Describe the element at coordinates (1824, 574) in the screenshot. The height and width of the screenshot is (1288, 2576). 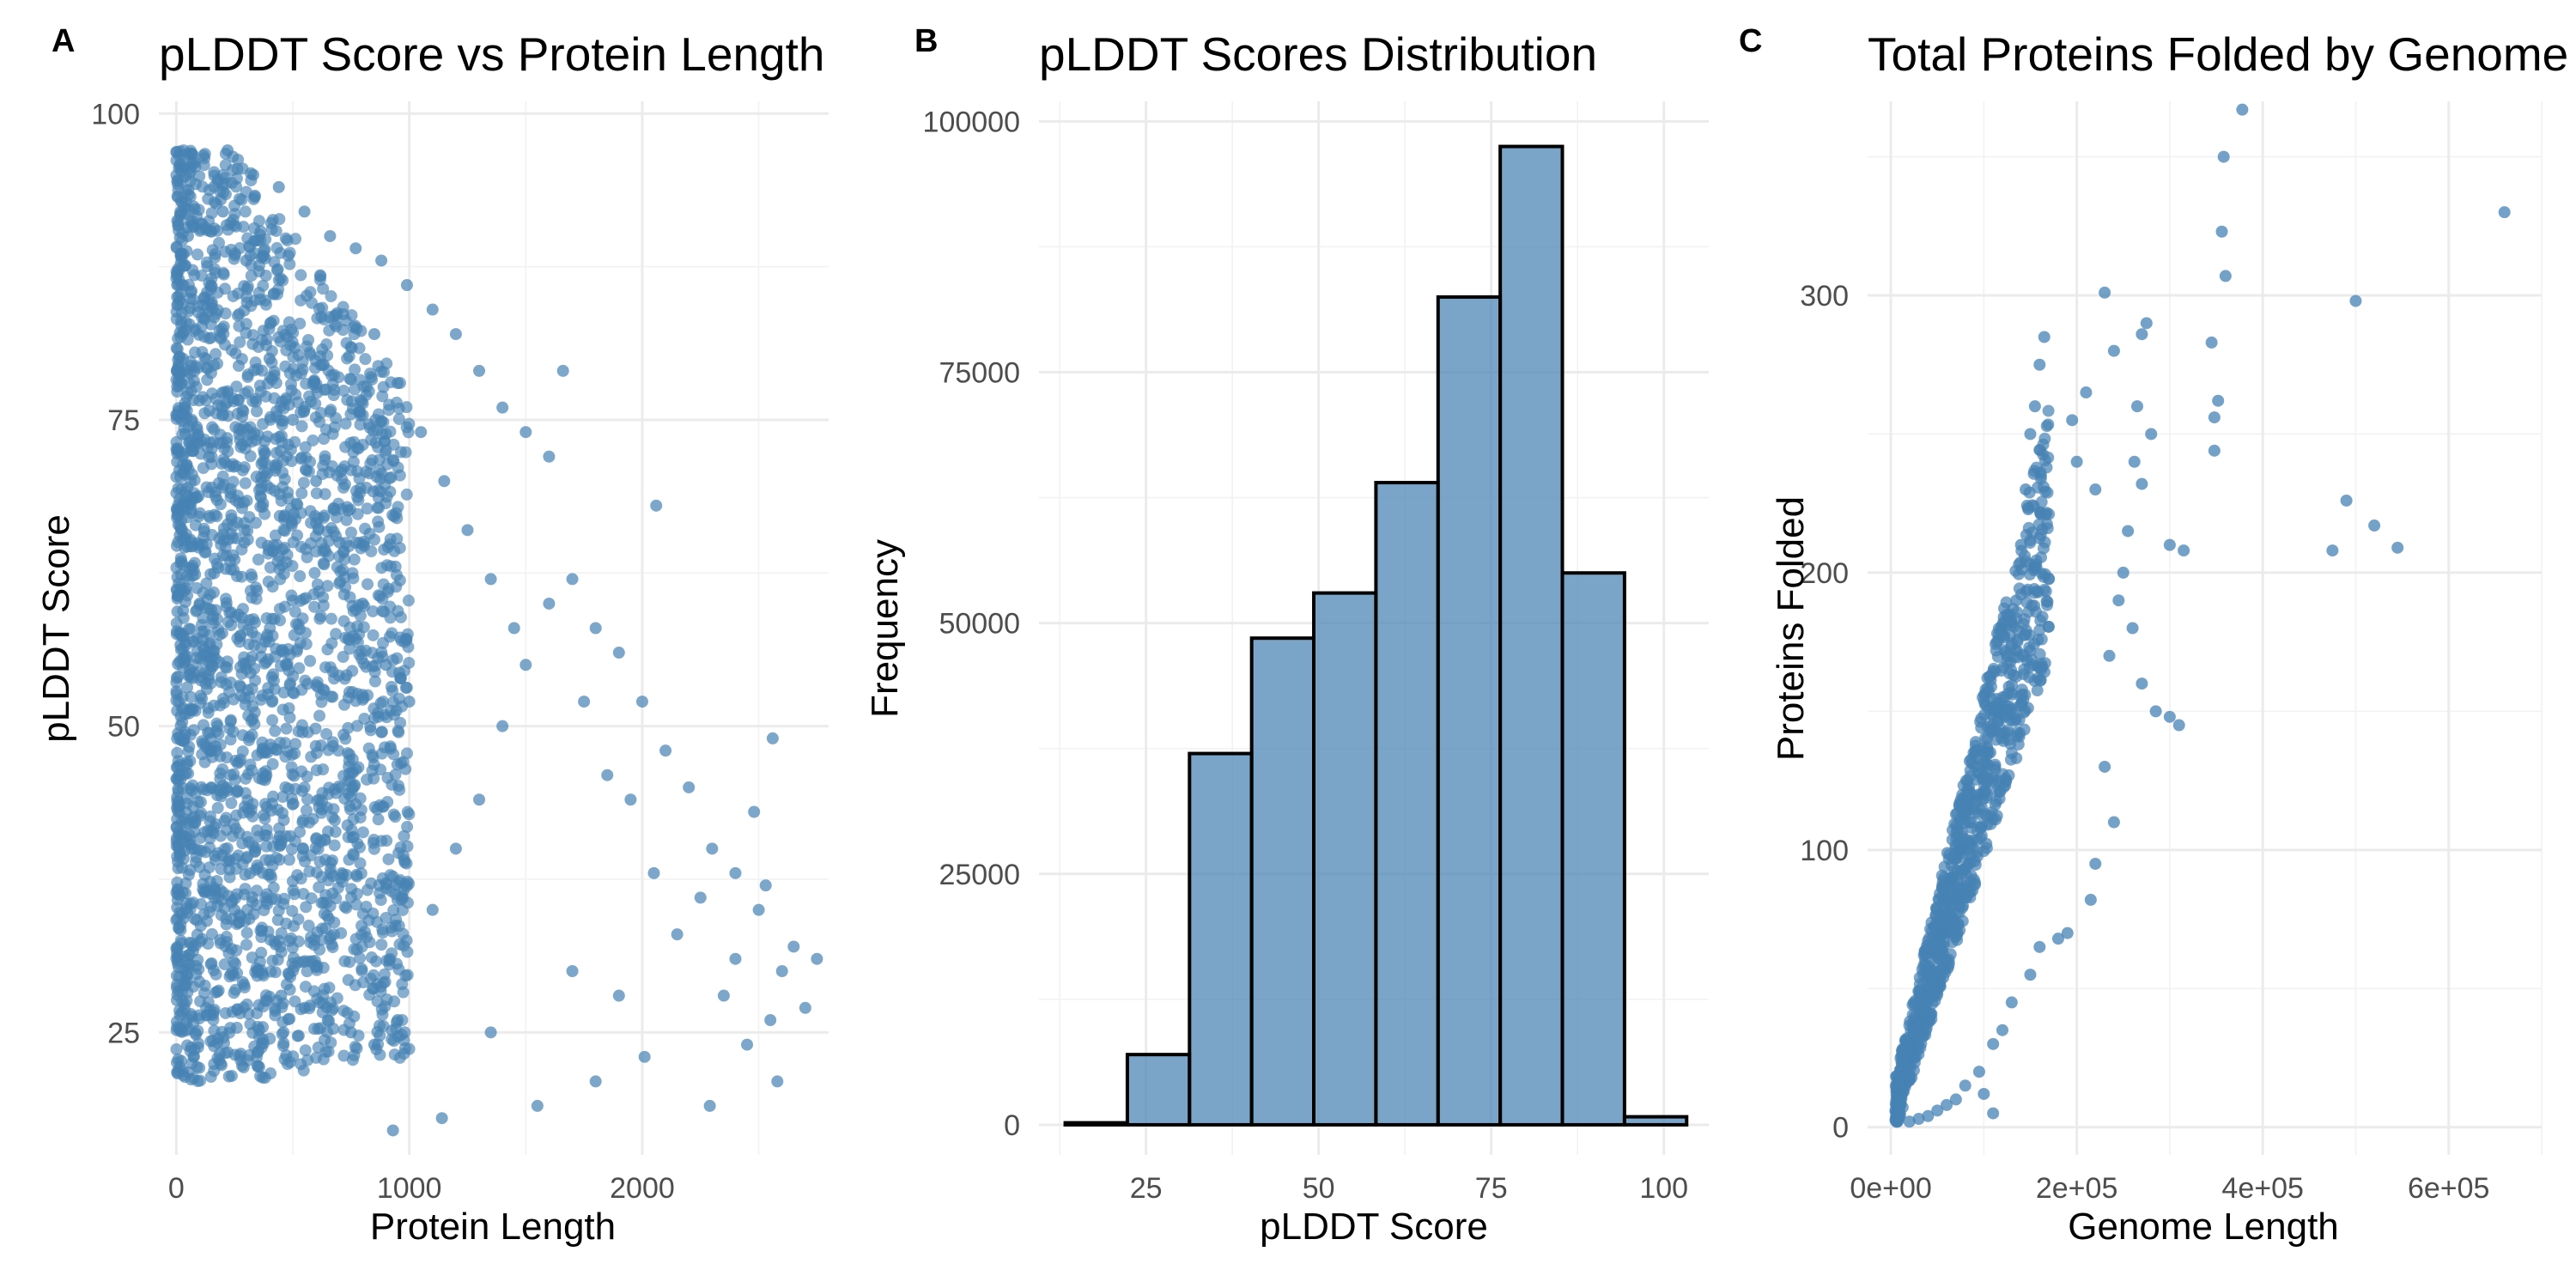
I see `y-tick-label: 200` at that location.